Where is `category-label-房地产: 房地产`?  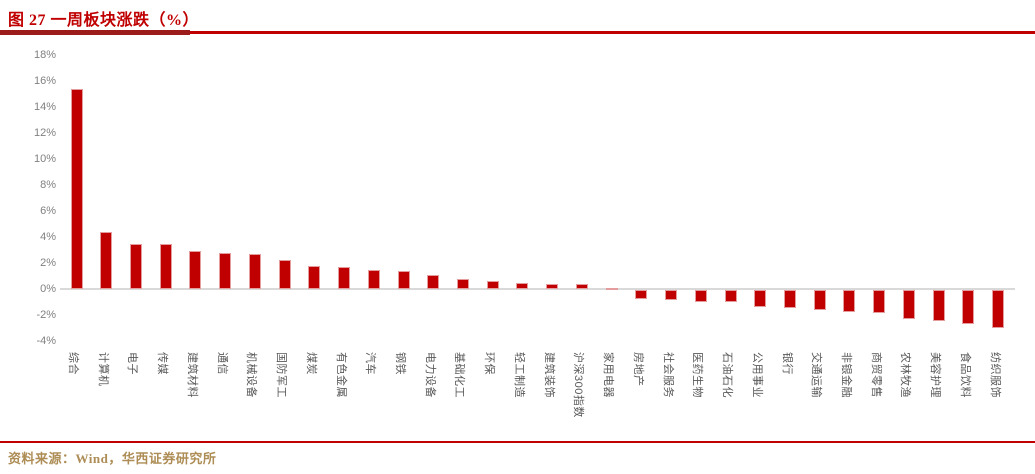 category-label-房地产: 房地产 is located at coordinates (637, 369).